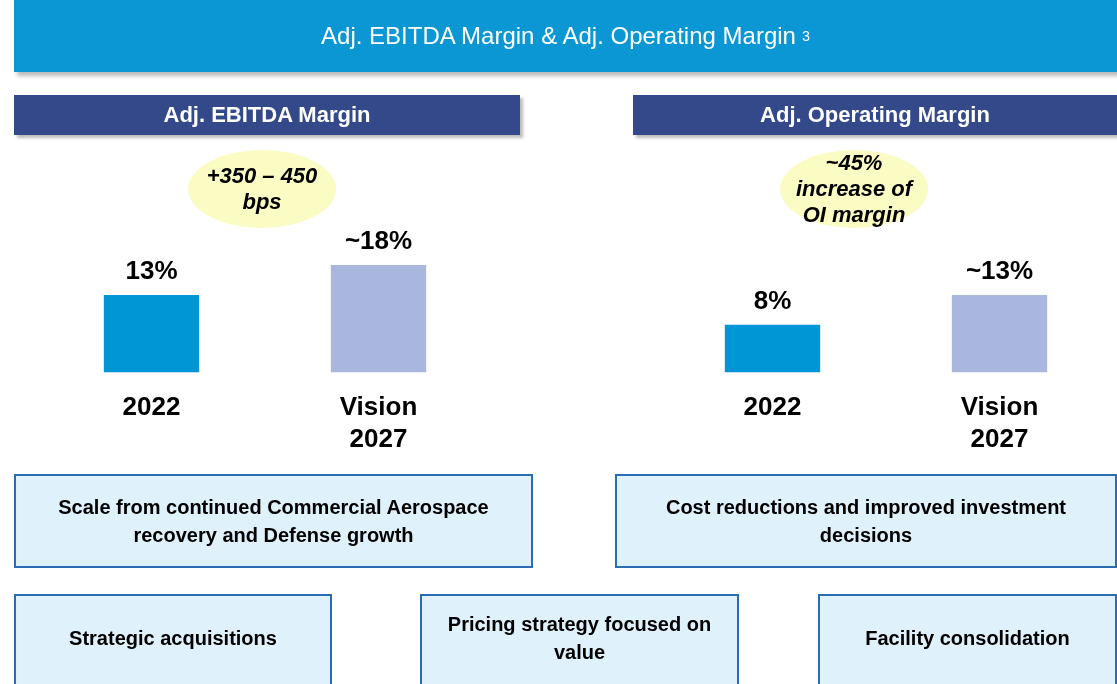 The image size is (1117, 684). What do you see at coordinates (565, 36) in the screenshot?
I see `text: Adj. EBITDA Margin & Adj. Operating Margin $^{3}$` at bounding box center [565, 36].